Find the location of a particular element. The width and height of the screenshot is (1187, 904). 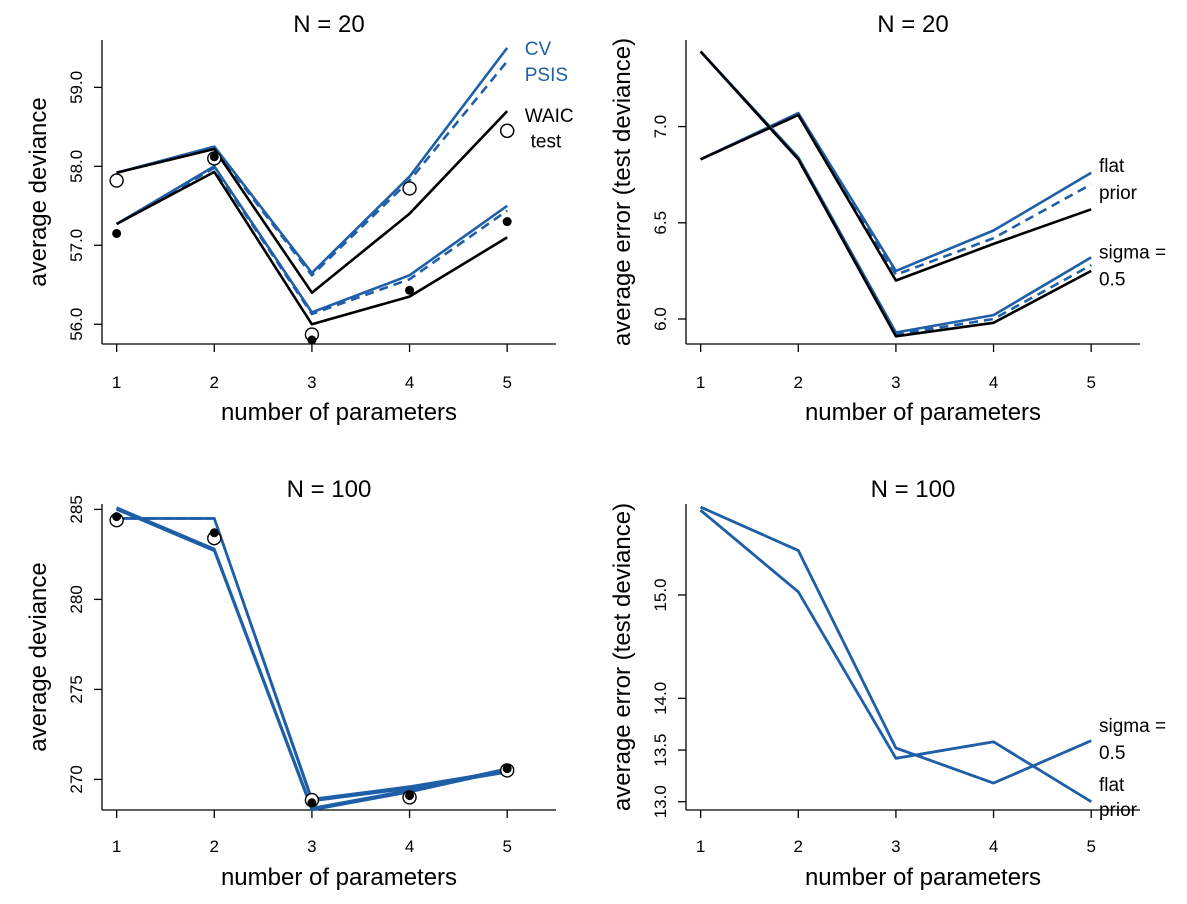

legend-marker-test is located at coordinates (507, 131).